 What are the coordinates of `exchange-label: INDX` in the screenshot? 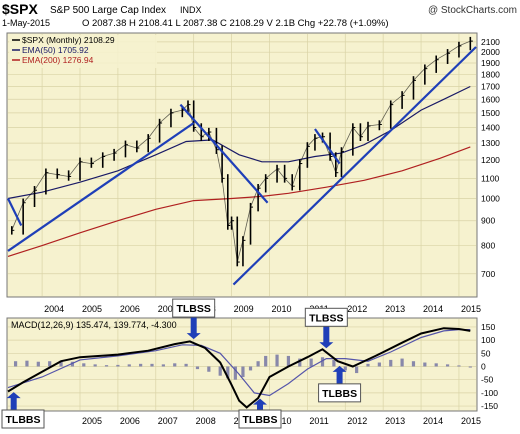 It's located at (191, 10).